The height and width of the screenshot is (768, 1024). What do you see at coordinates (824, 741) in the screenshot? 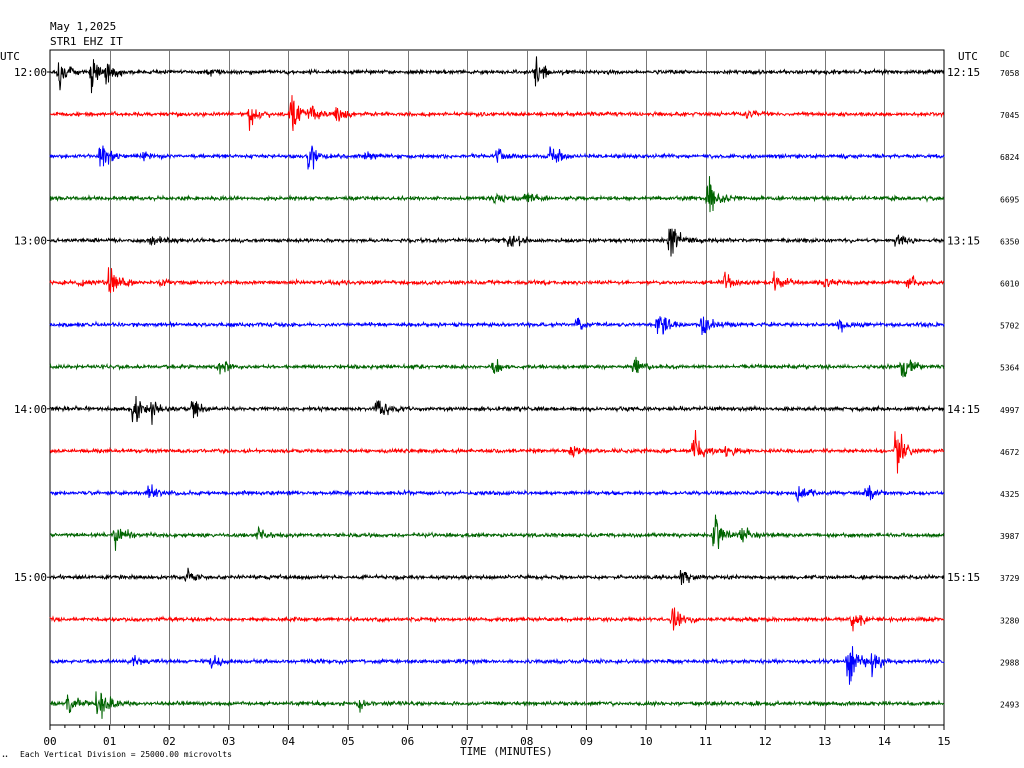
I see `x-tick-label: 13` at bounding box center [824, 741].